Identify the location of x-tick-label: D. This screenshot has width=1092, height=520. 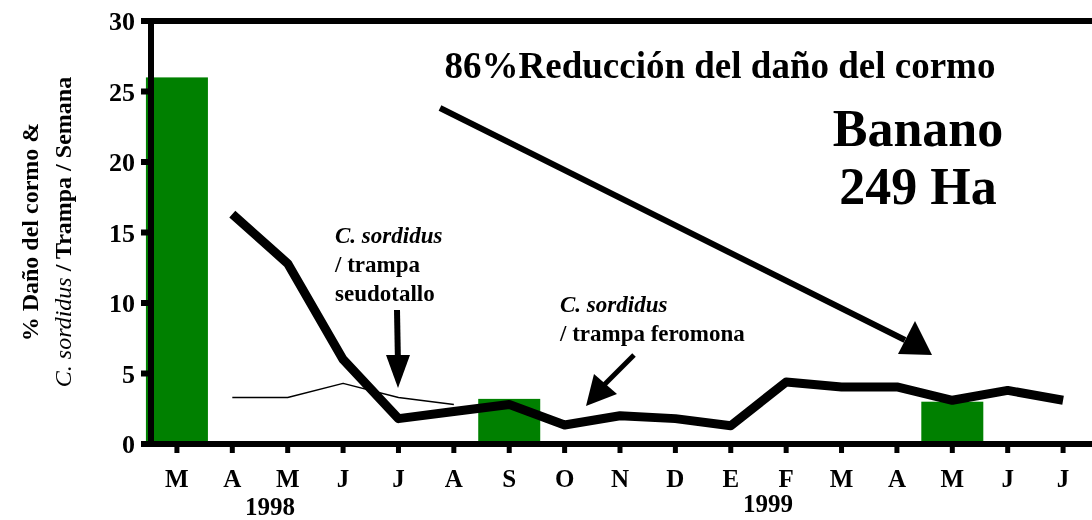
(675, 478).